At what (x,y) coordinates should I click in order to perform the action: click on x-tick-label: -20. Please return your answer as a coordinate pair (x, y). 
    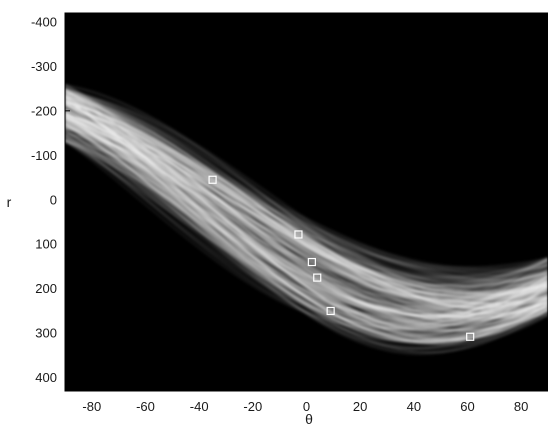
    Looking at the image, I should click on (252, 406).